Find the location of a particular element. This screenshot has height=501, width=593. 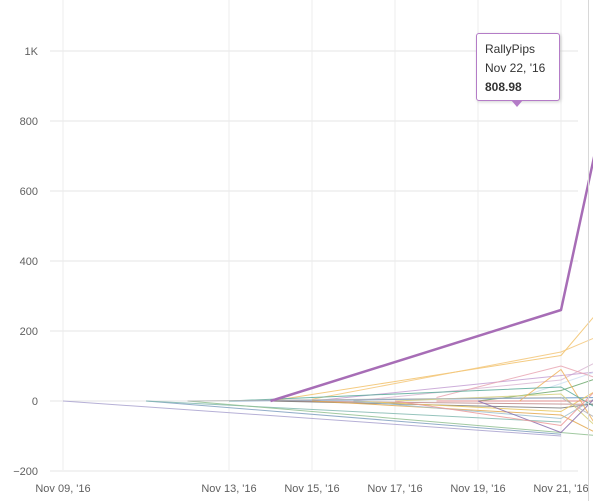

tooltip-value: 808.98 is located at coordinates (503, 87).